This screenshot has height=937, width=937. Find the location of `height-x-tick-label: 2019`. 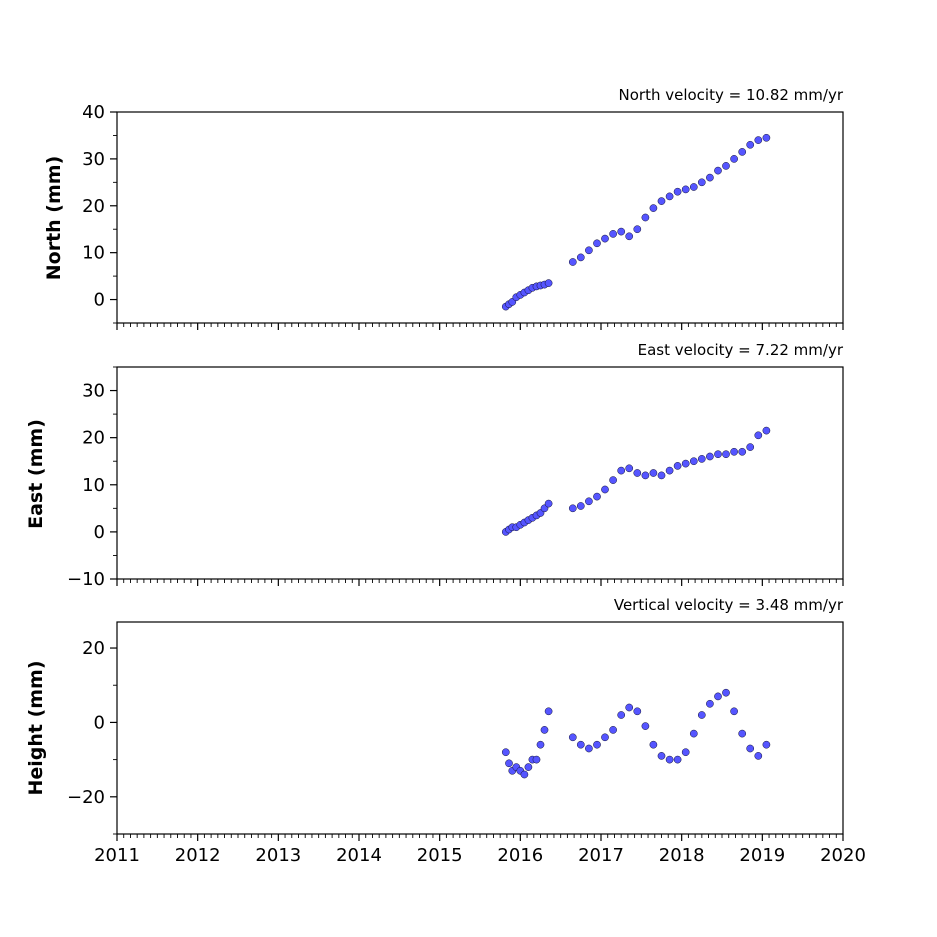

height-x-tick-label: 2019 is located at coordinates (762, 855).